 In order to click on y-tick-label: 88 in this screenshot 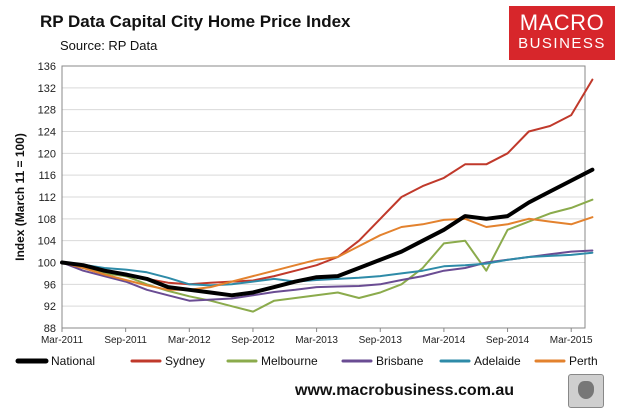, I will do `click(50, 329)`.